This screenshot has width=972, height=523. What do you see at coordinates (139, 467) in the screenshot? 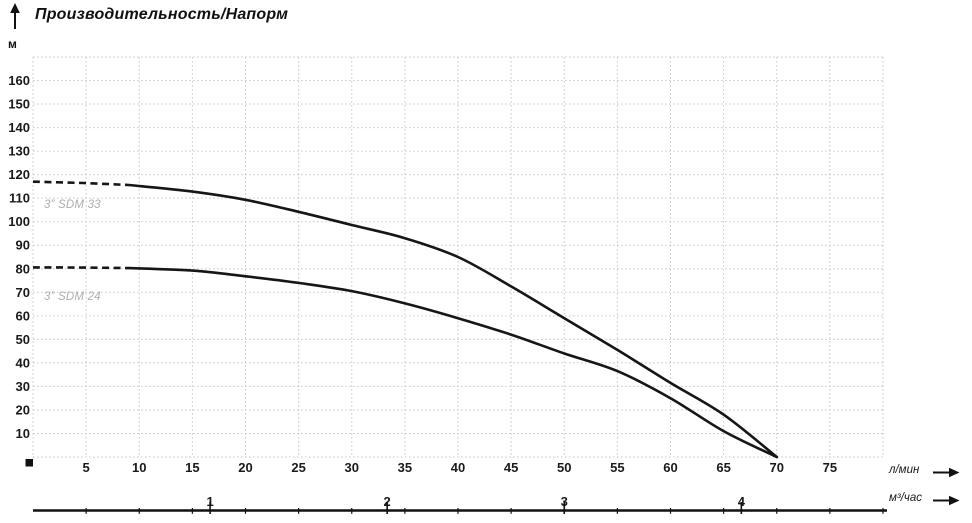
I see `x-tick-label-lmin: 10` at bounding box center [139, 467].